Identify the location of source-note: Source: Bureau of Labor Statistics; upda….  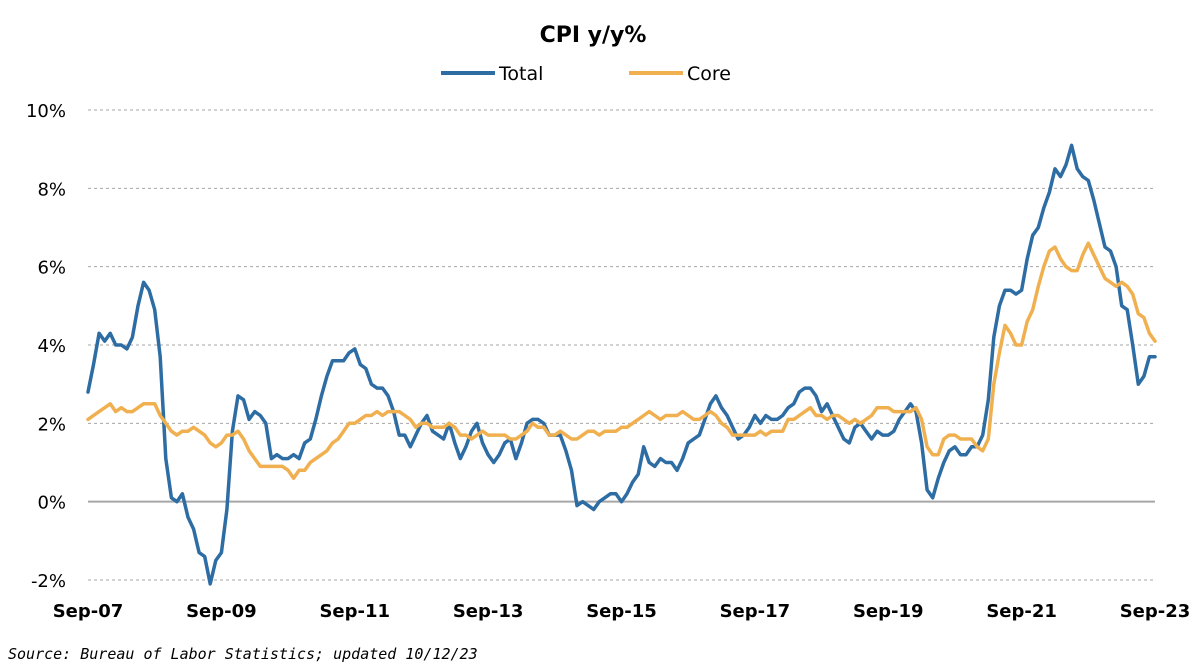
(243, 654).